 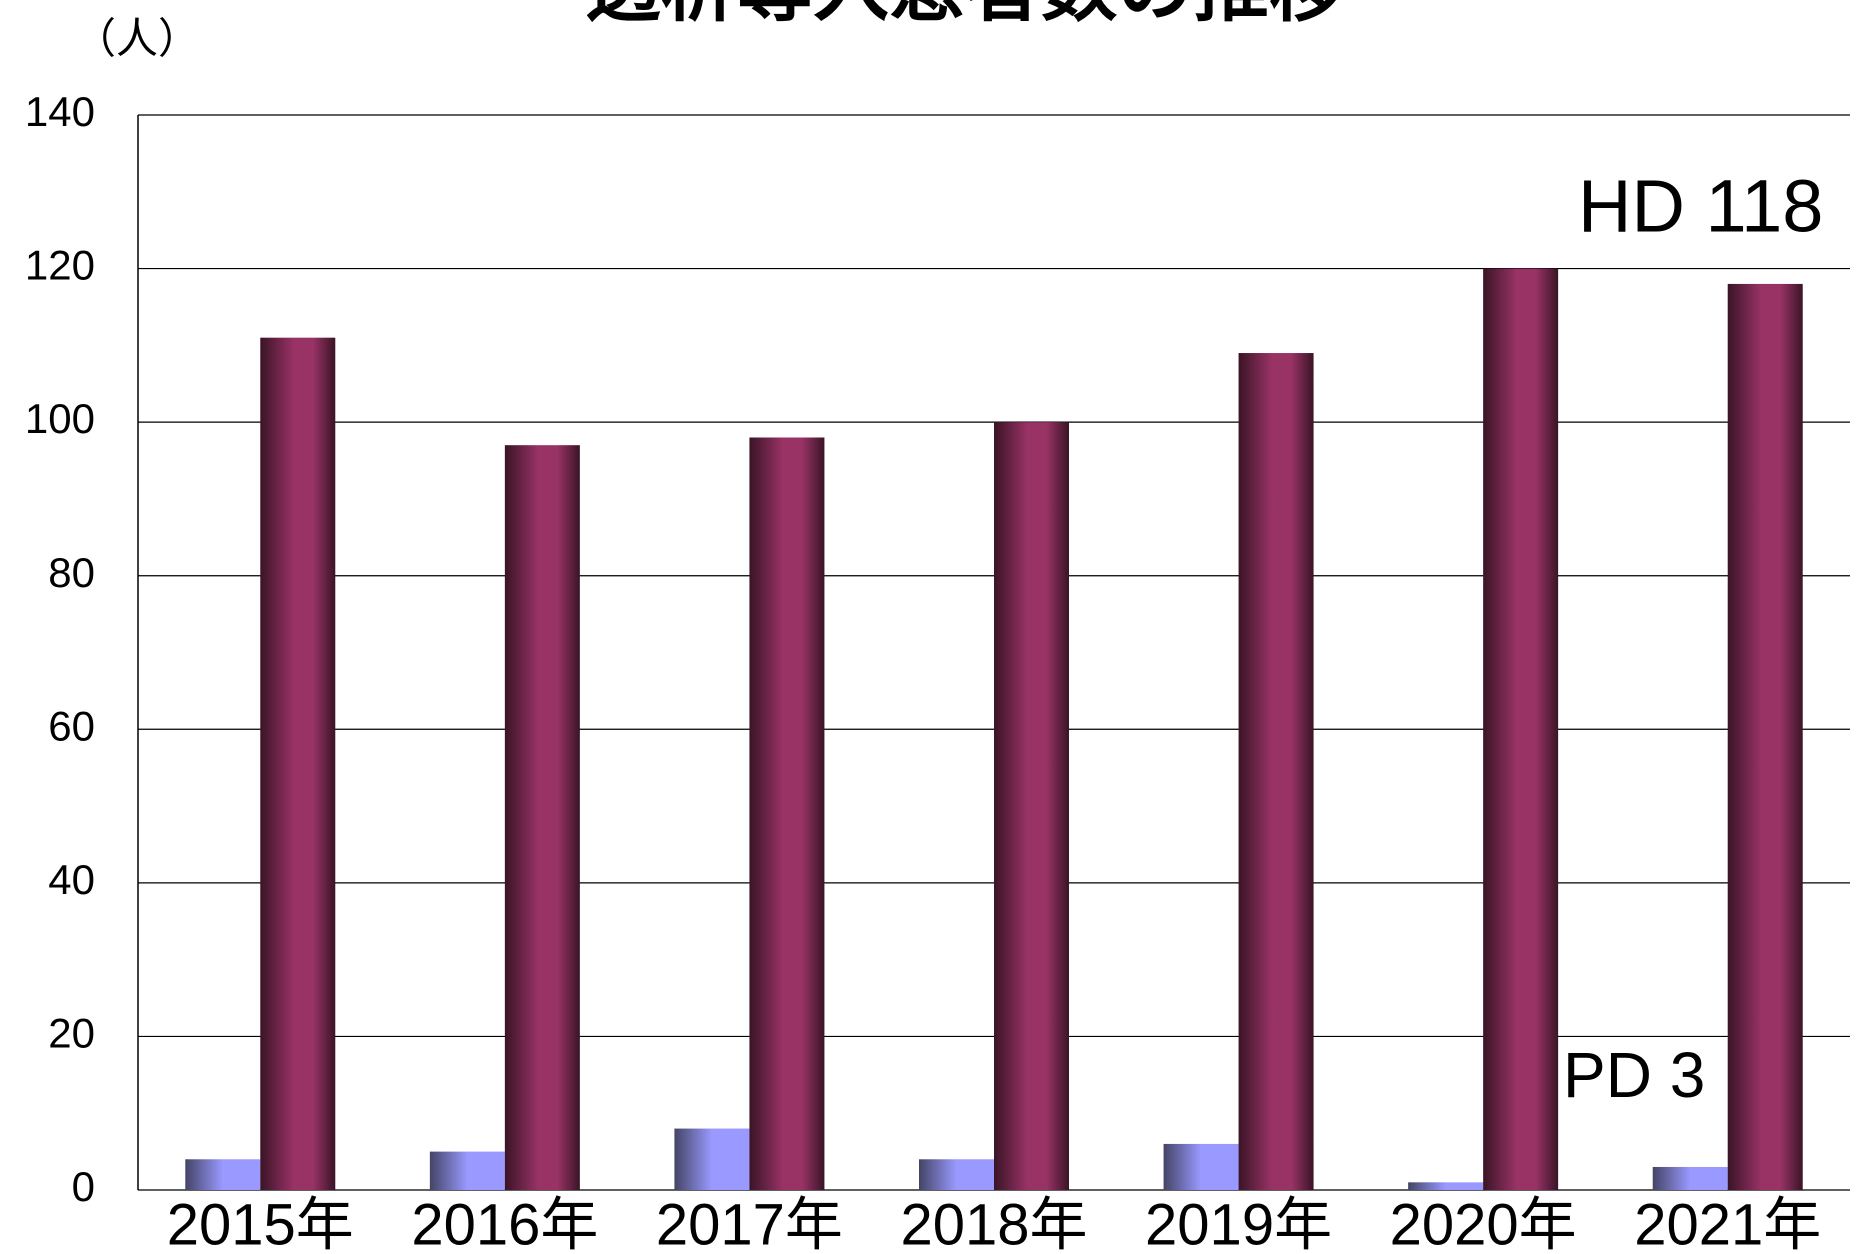 I want to click on x-tick-label: 2021年, so click(x=1727, y=1223).